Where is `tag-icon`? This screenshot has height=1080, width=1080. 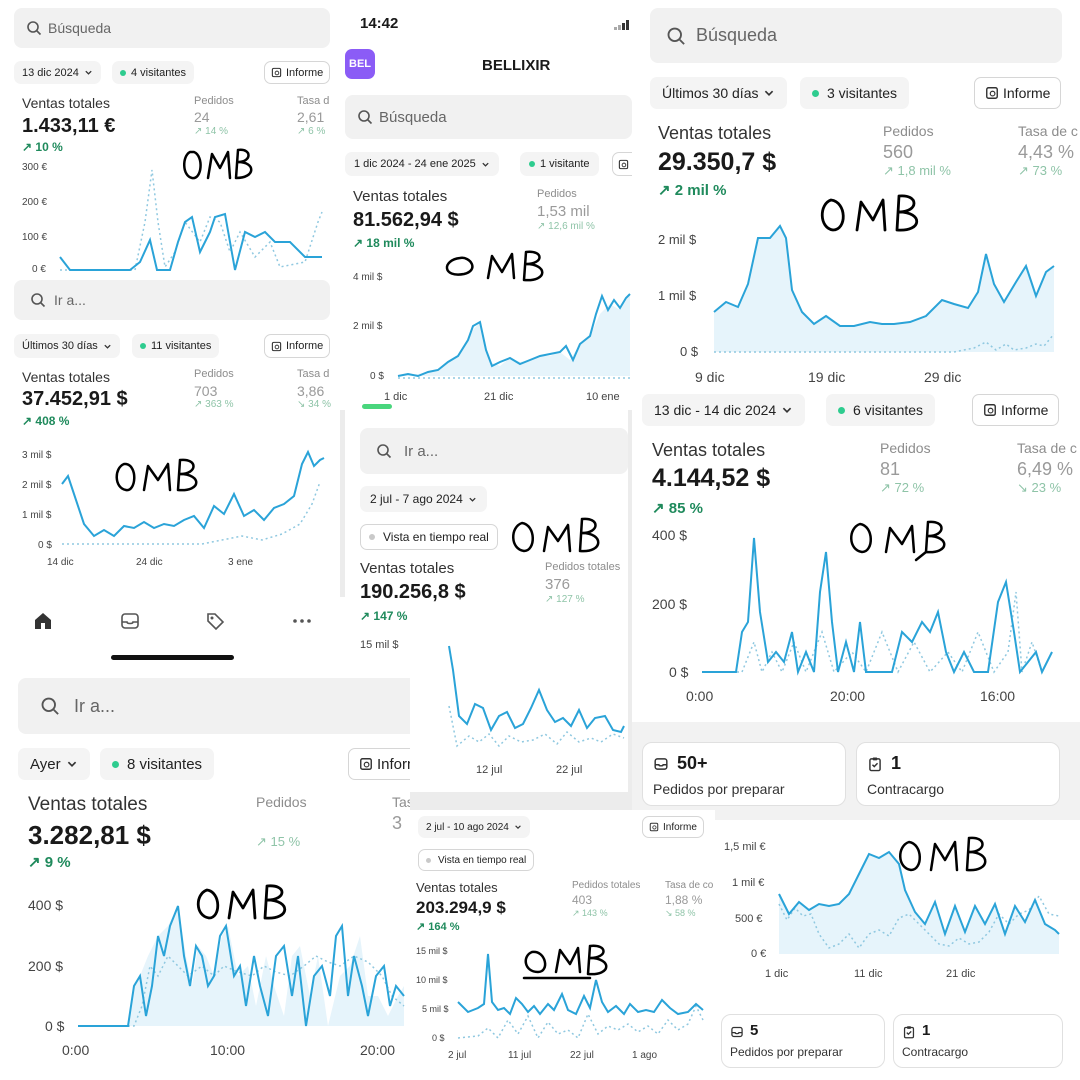
tag-icon is located at coordinates (215, 621).